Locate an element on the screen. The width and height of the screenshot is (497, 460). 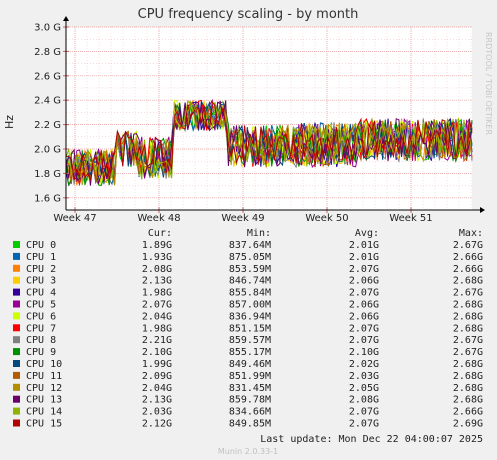
legend-value-avg: 2.02G is located at coordinates (364, 364).